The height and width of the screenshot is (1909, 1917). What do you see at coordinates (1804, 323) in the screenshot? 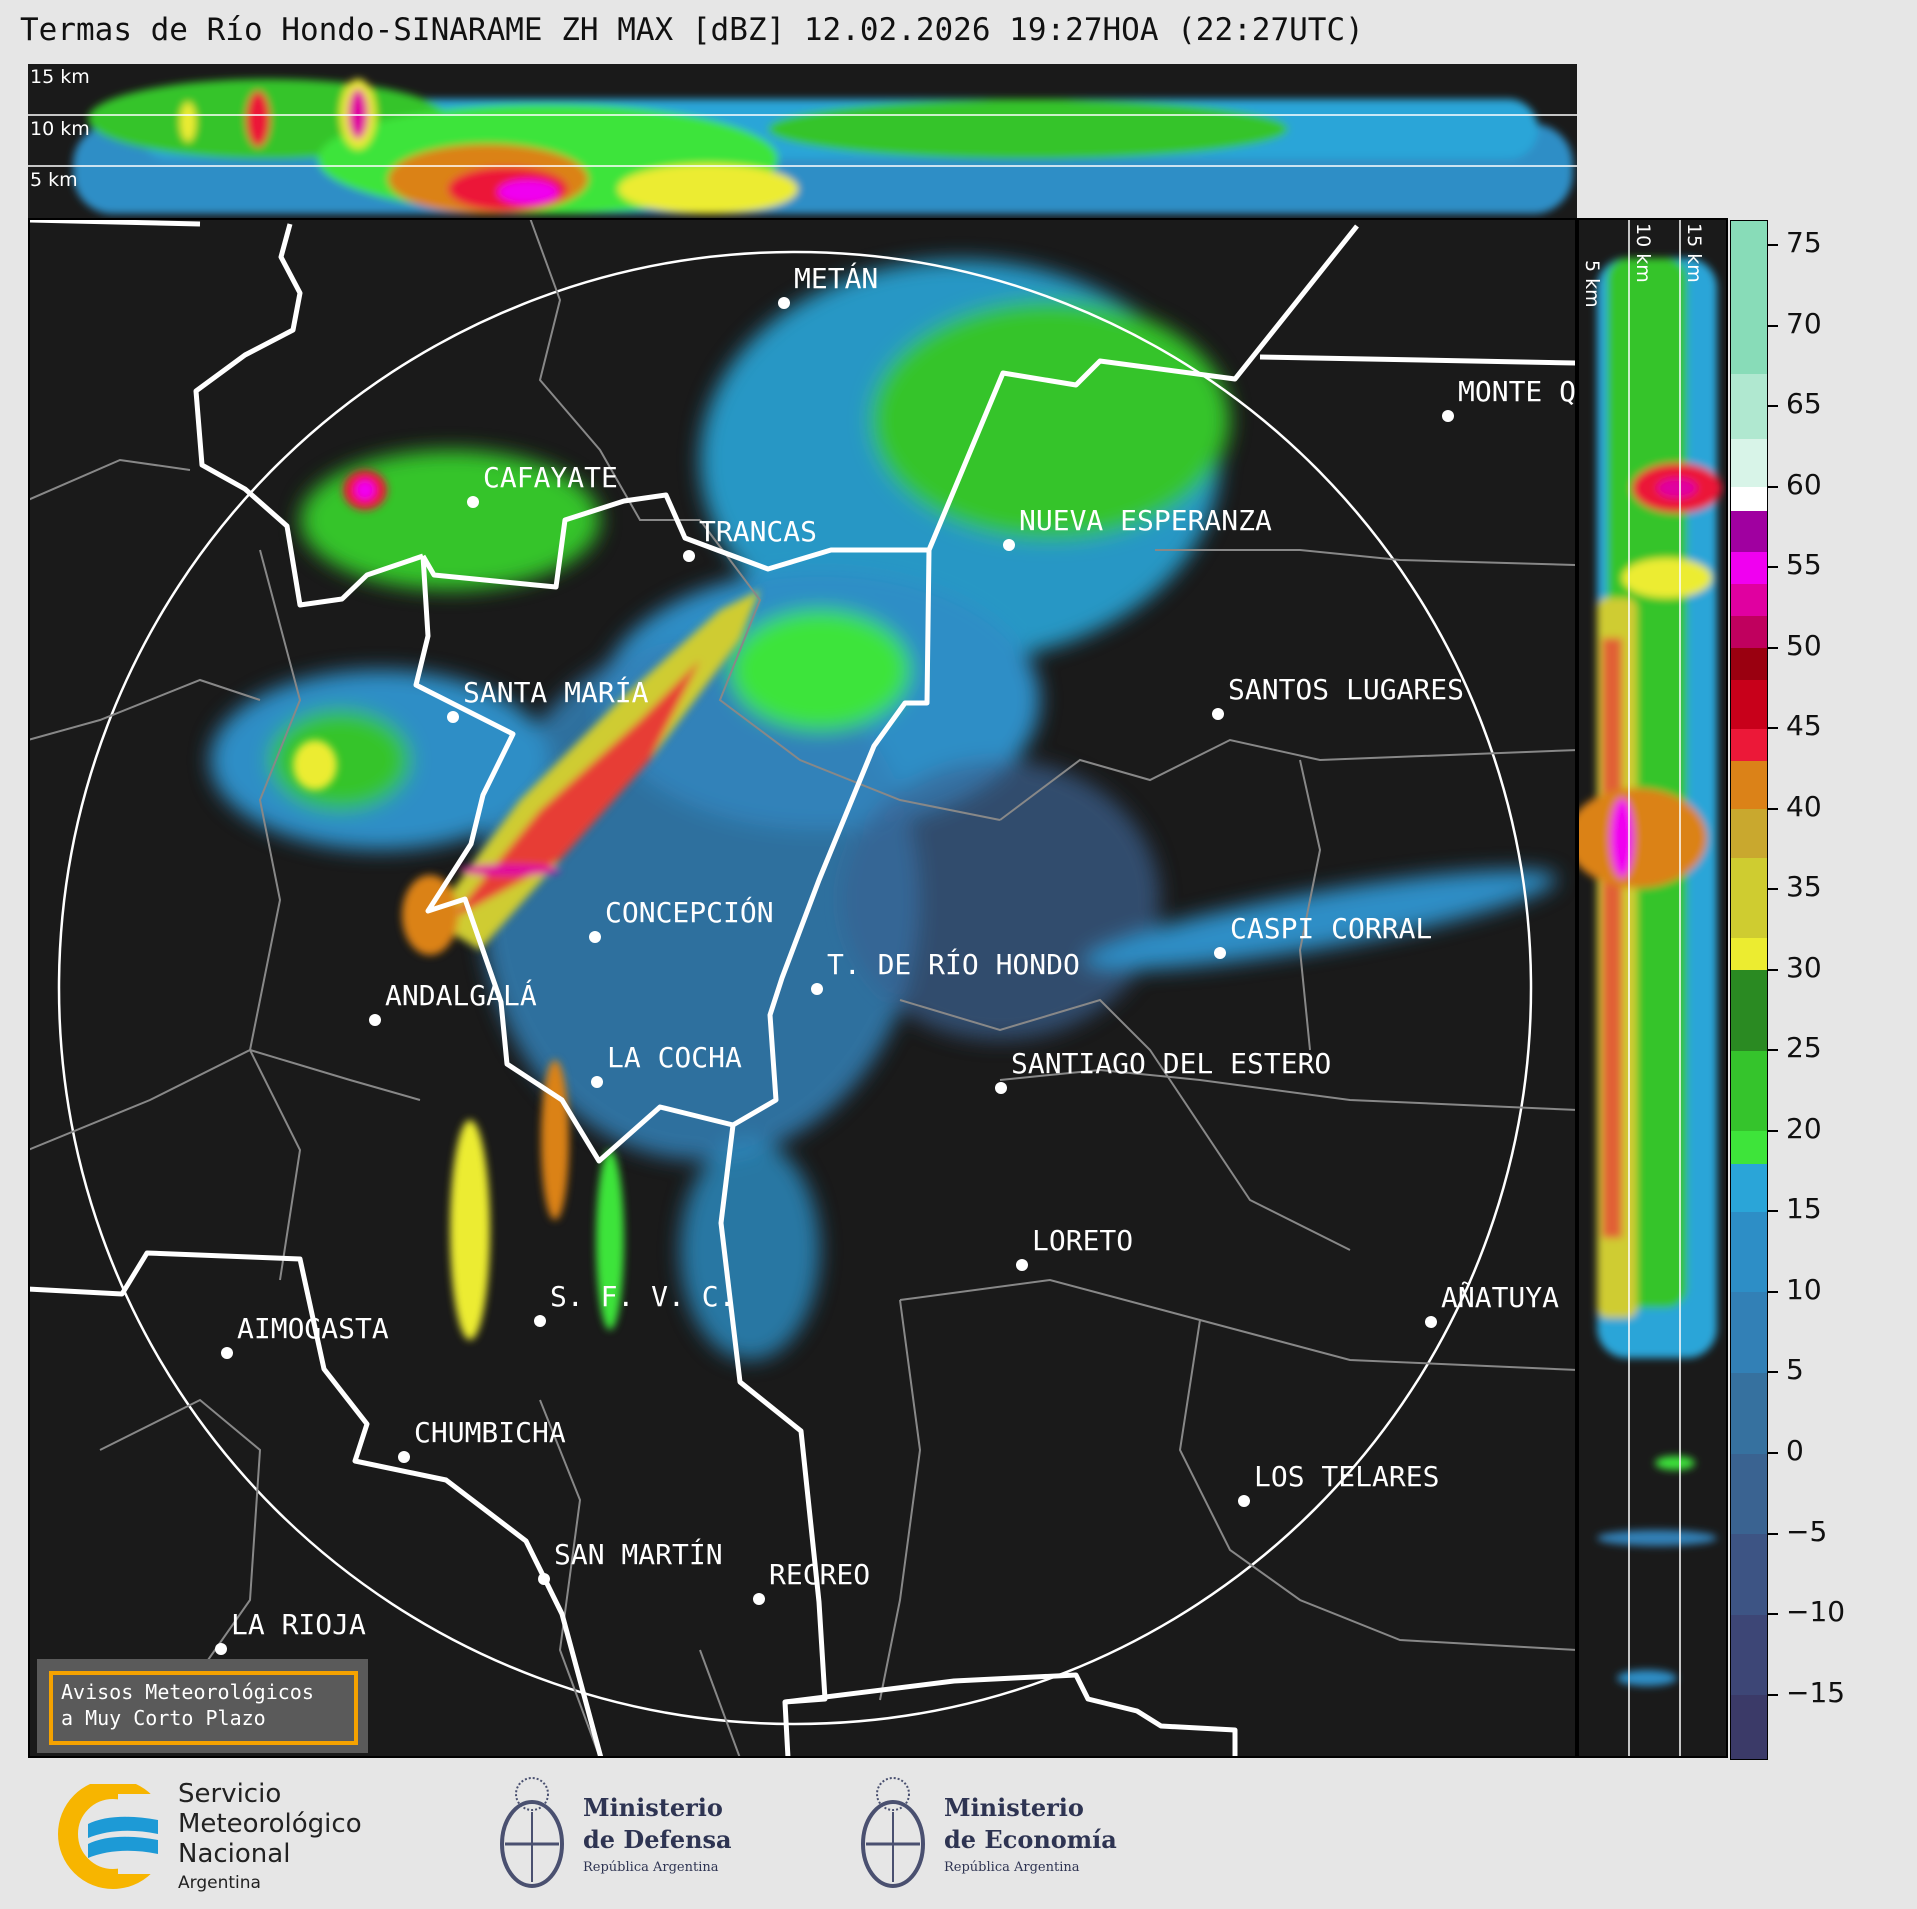
I see `colorbar-tick-label: 70` at bounding box center [1804, 323].